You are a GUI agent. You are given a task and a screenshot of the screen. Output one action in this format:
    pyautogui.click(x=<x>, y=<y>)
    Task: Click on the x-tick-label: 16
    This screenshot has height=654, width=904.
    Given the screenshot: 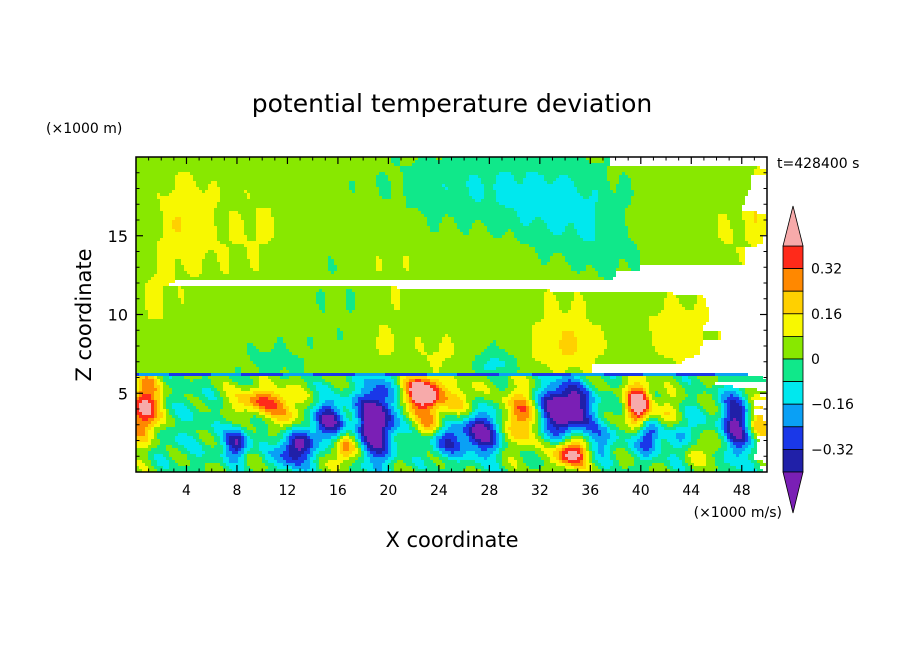 What is the action you would take?
    pyautogui.click(x=338, y=491)
    